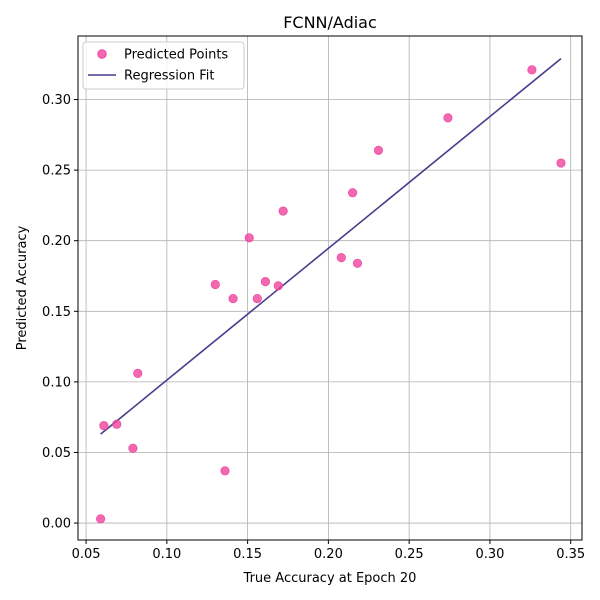  I want to click on y-tick-label: 0.15, so click(56, 312).